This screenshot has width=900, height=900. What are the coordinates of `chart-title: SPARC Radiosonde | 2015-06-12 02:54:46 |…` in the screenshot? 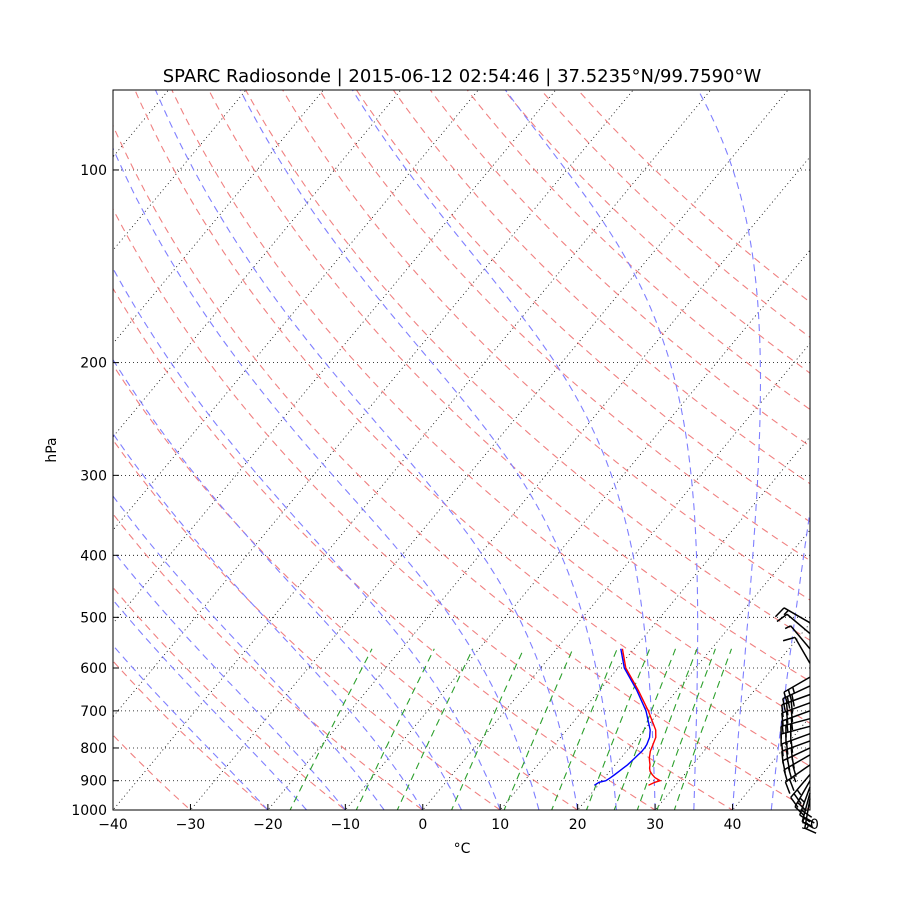 It's located at (462, 76).